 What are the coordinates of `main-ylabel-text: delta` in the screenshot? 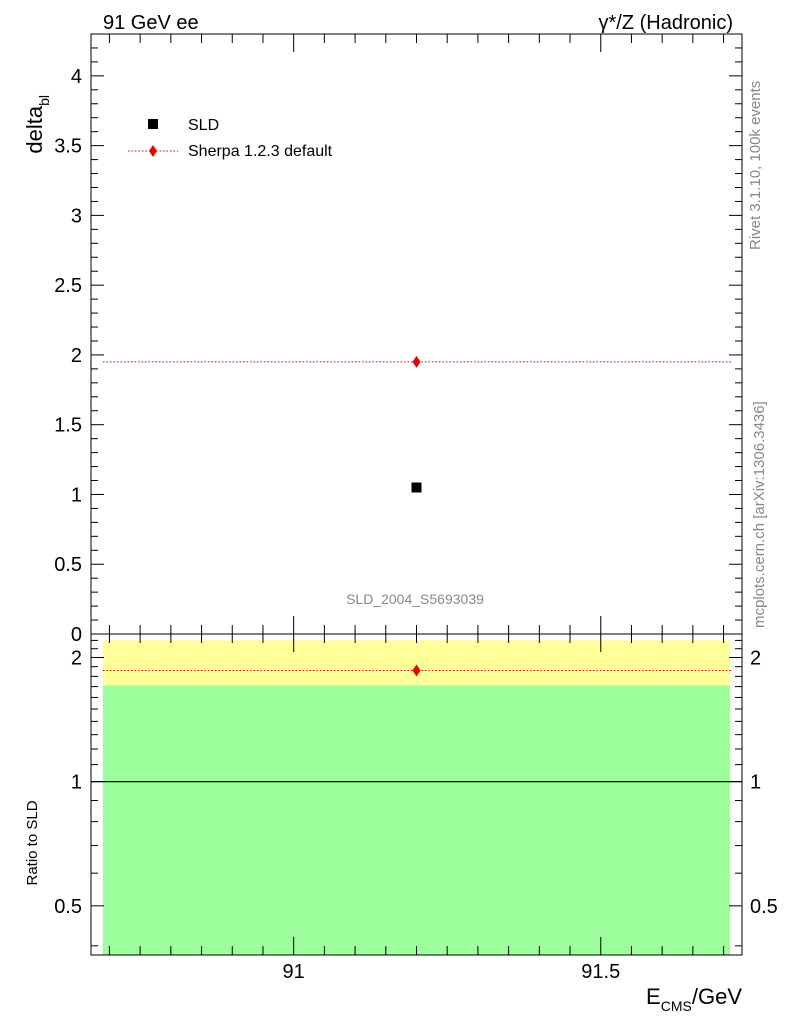 It's located at (34, 129).